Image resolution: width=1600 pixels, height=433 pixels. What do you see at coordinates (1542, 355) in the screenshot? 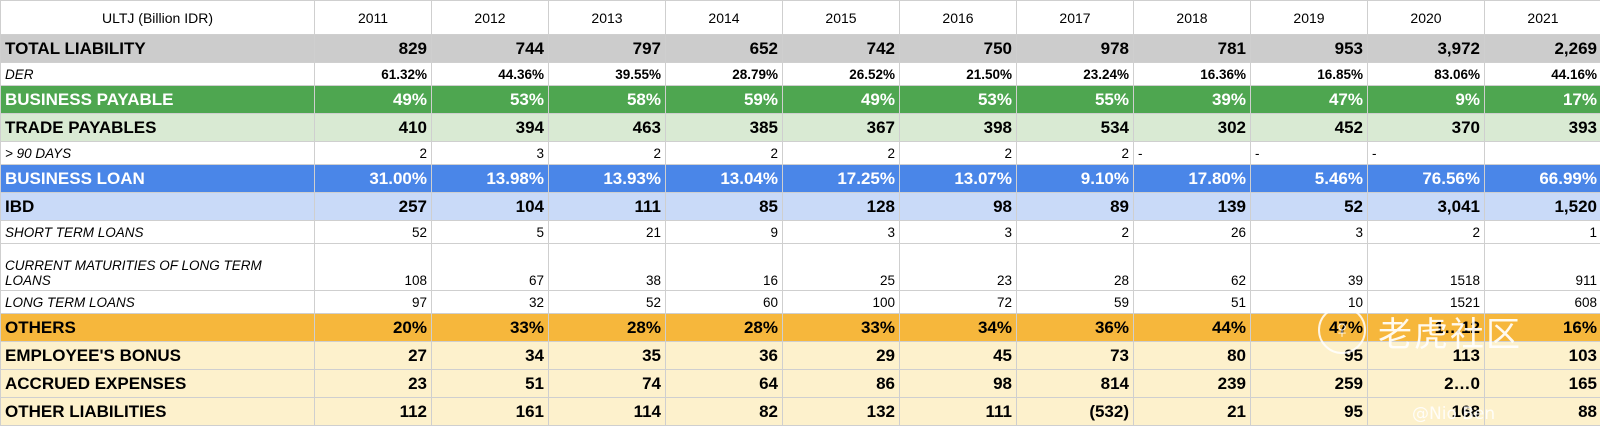
I see `value-cell: 103` at bounding box center [1542, 355].